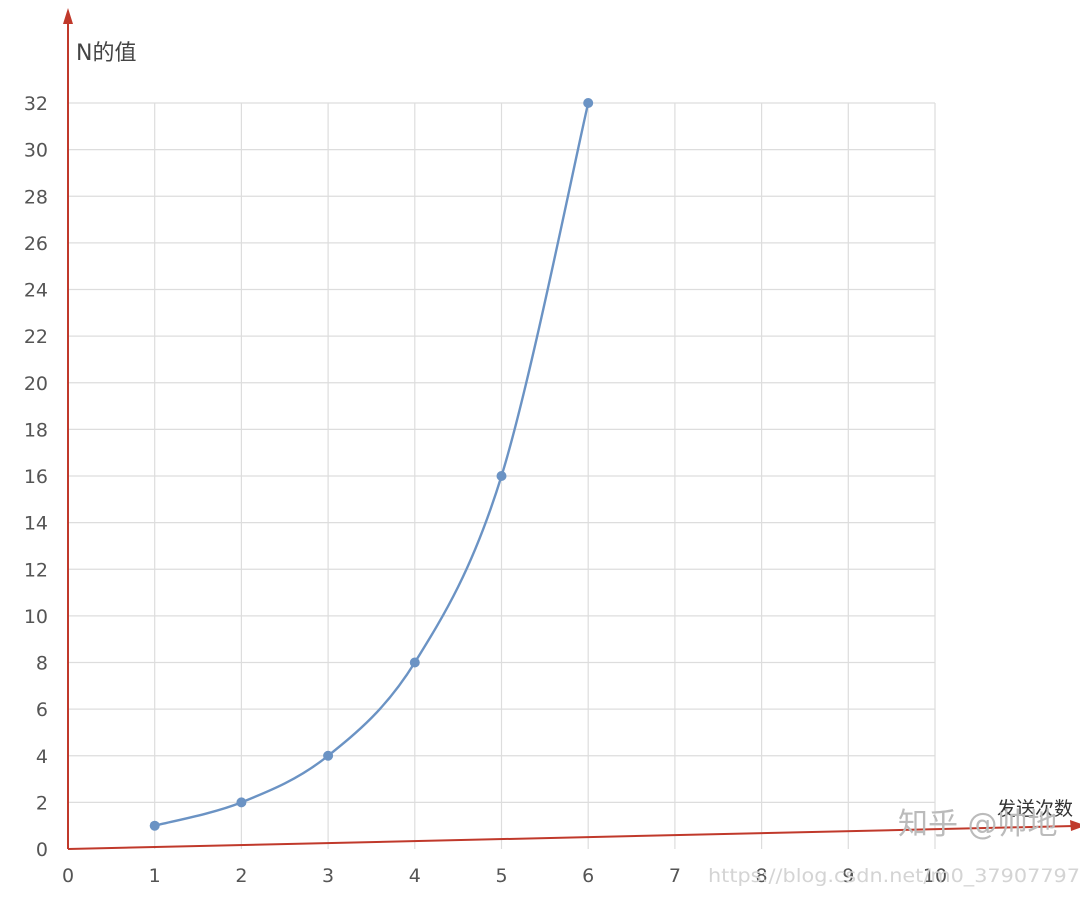  Describe the element at coordinates (36, 104) in the screenshot. I see `y-tick-label: 32` at that location.